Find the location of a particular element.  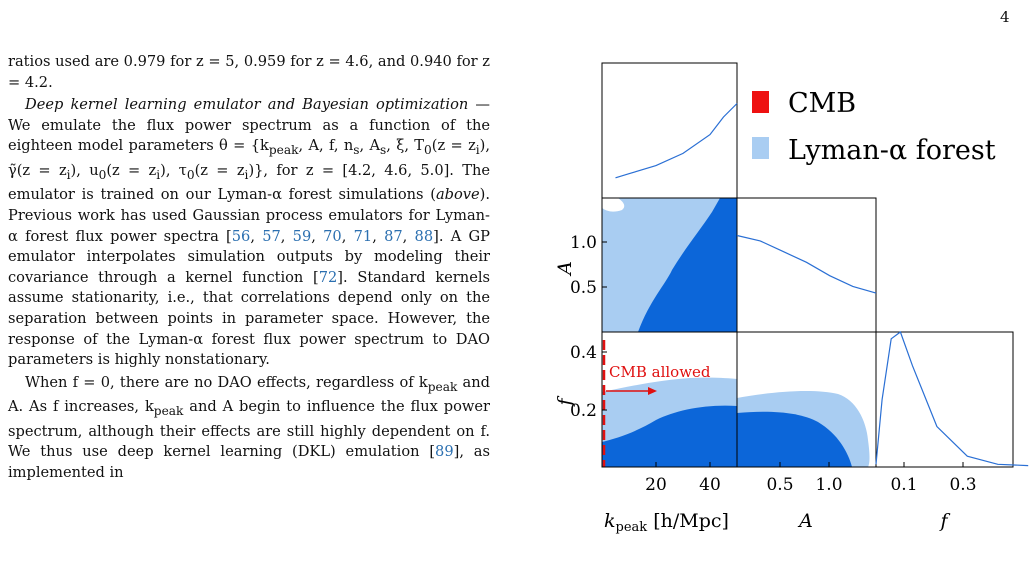

p2-sub-c: s is located at coordinates (383, 150).